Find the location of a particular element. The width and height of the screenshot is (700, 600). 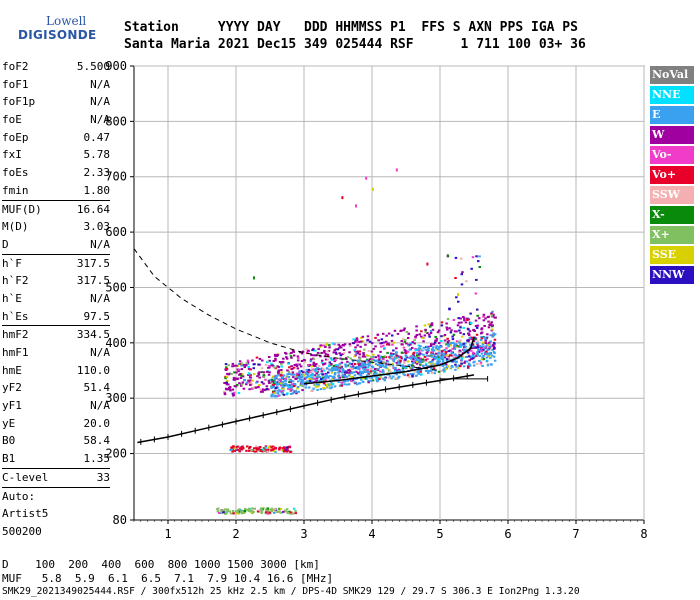

param-row: hmF2 334.5 is located at coordinates (56, 335).